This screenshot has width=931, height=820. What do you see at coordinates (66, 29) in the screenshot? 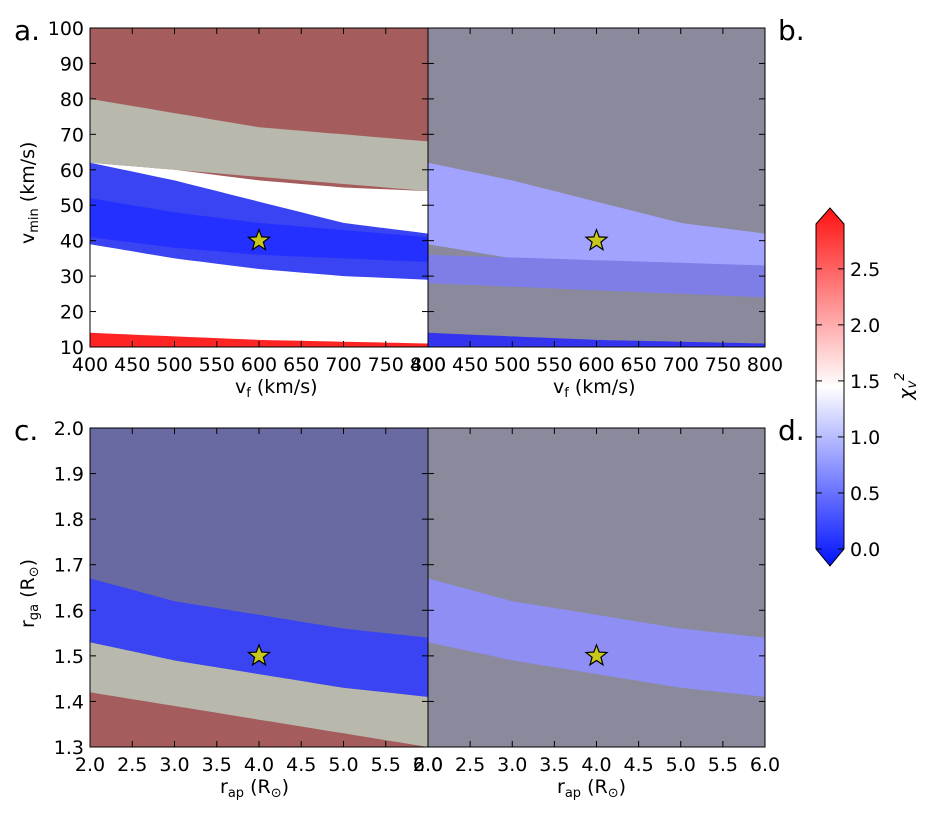
I see `ytick-label-a: 100` at bounding box center [66, 29].